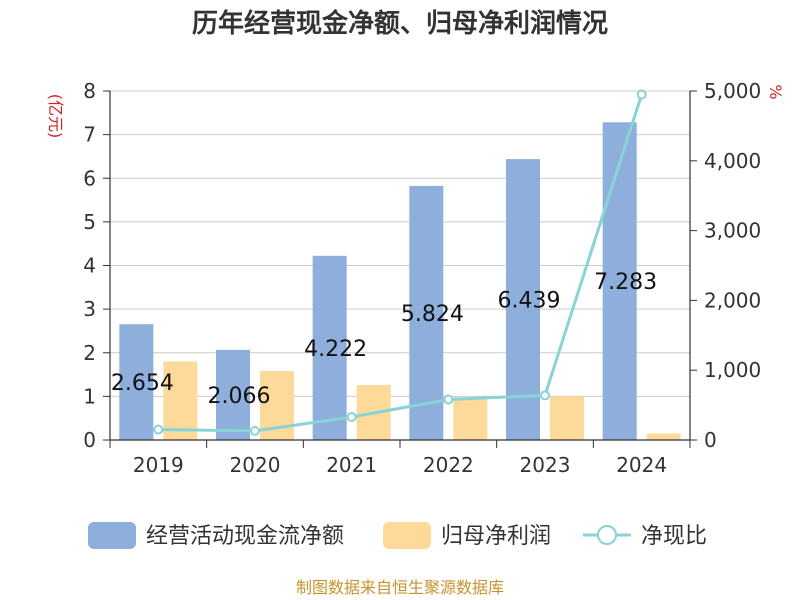 This screenshot has width=800, height=600. What do you see at coordinates (625, 282) in the screenshot?
I see `data-label: 7.283` at bounding box center [625, 282].